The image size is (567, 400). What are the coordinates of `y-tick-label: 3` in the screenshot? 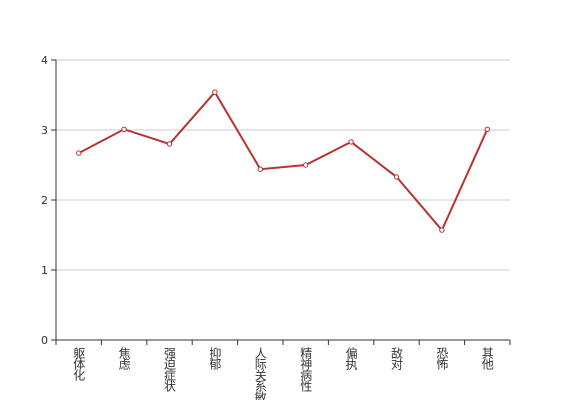 It's located at (44, 130).